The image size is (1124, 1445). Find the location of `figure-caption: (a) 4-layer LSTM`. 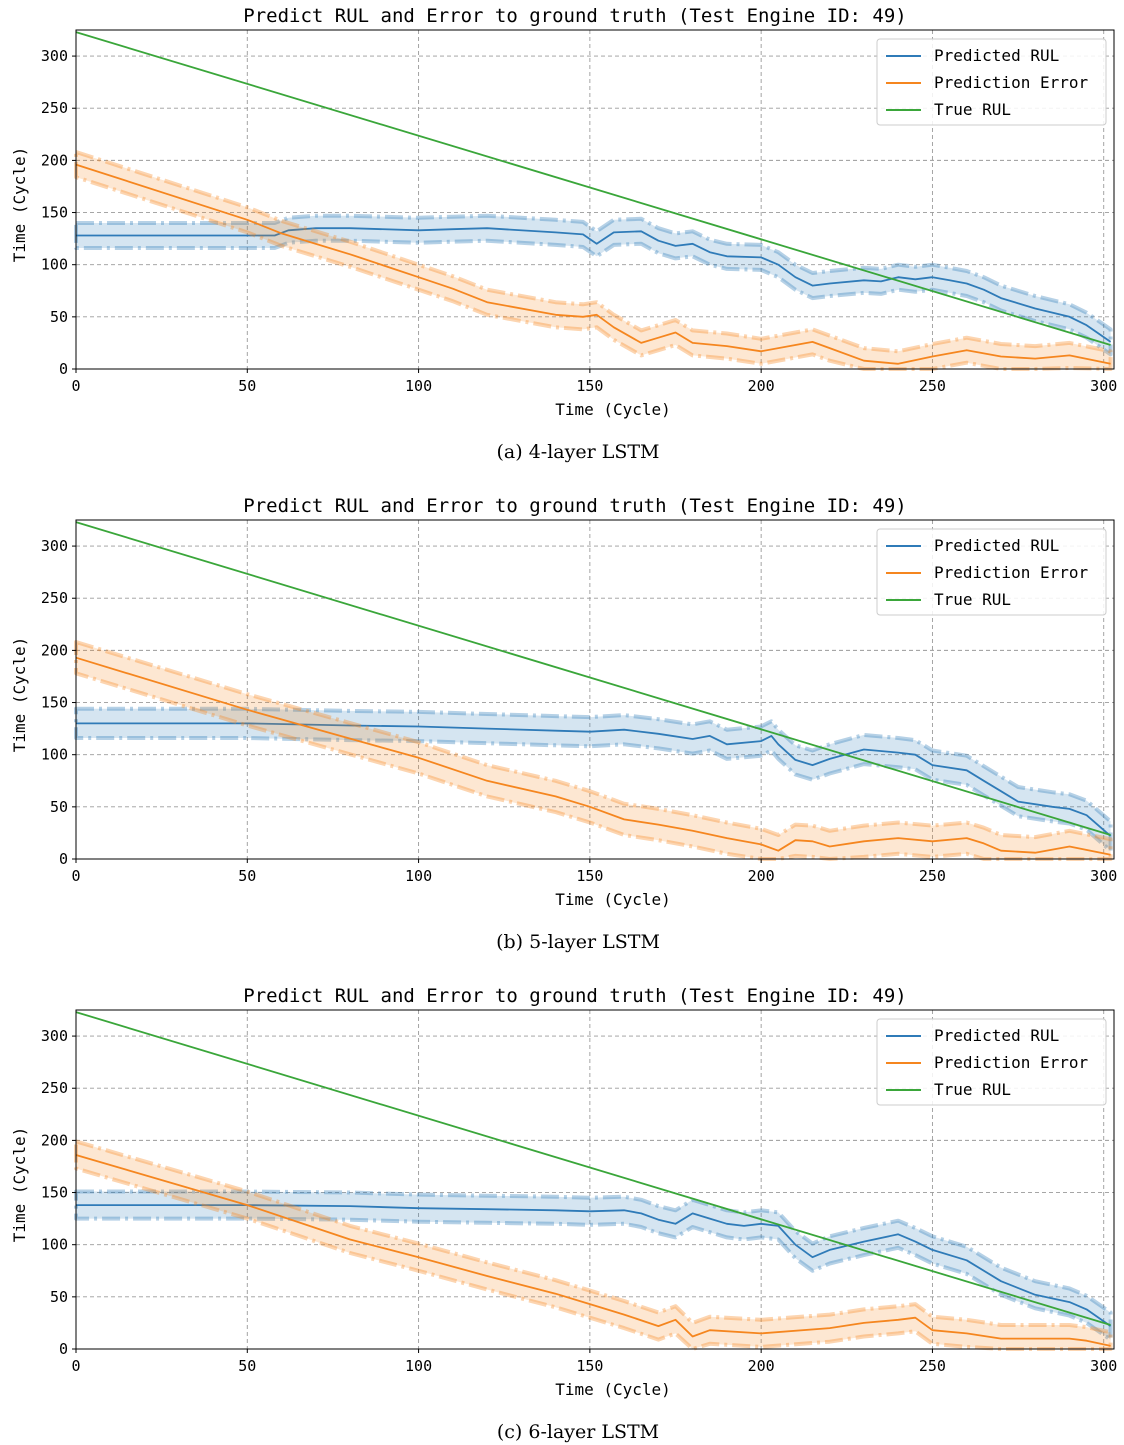

figure-caption: (a) 4-layer LSTM is located at coordinates (578, 452).